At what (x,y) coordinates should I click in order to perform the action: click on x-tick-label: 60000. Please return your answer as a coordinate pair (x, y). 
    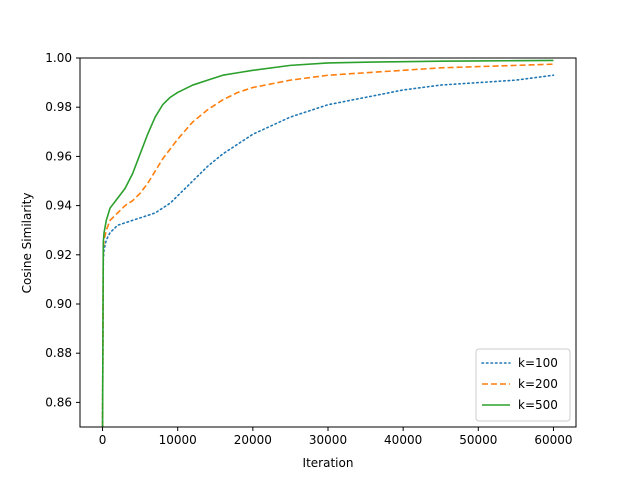
    Looking at the image, I should click on (553, 440).